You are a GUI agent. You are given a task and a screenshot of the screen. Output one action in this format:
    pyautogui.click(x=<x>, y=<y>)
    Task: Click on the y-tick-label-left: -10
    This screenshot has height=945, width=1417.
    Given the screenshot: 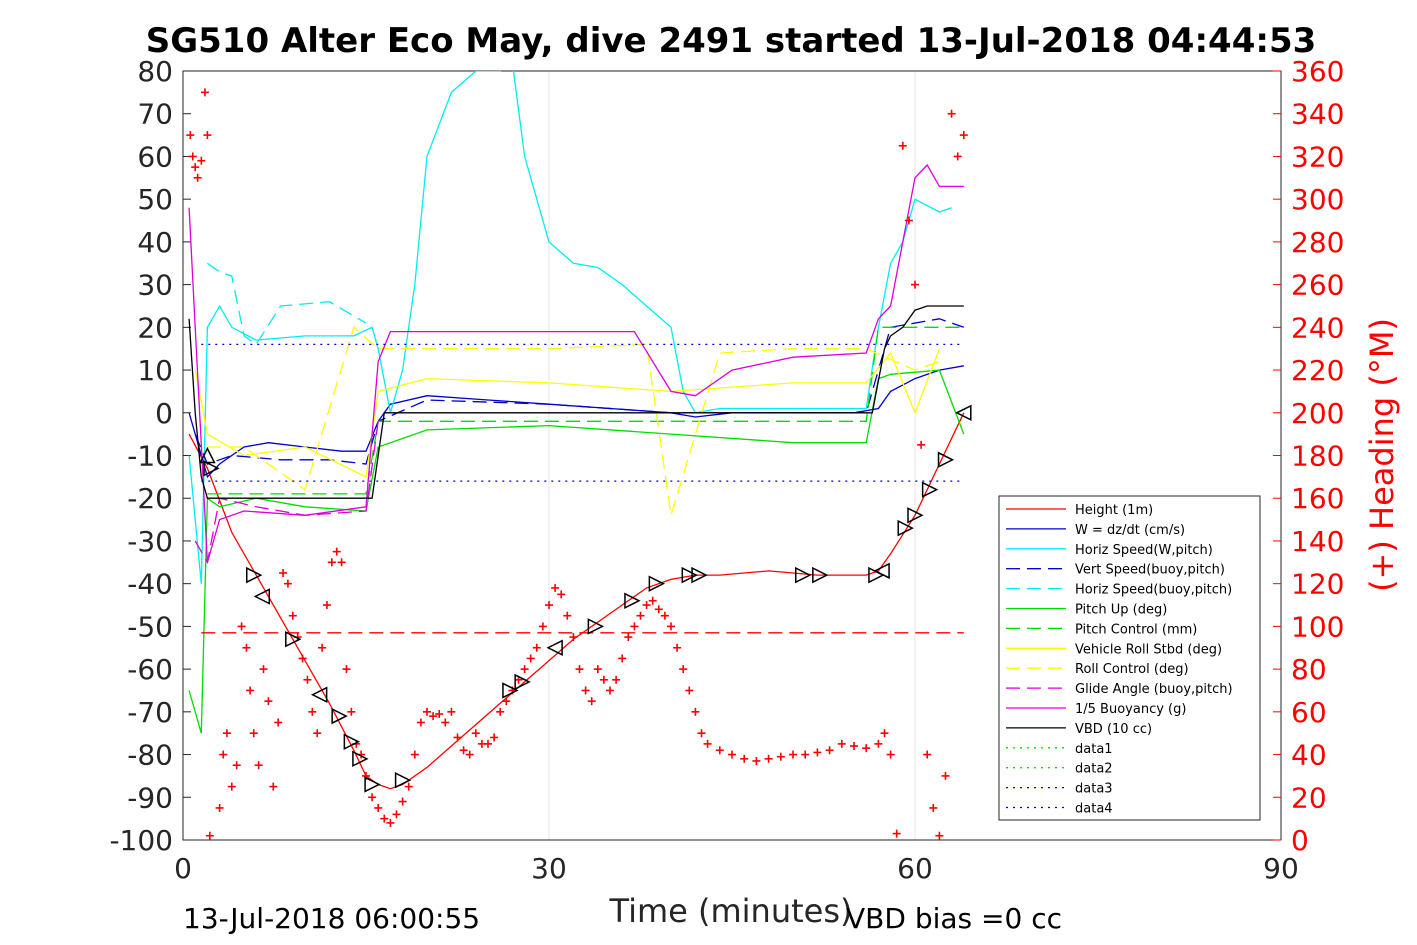 What is the action you would take?
    pyautogui.click(x=150, y=456)
    